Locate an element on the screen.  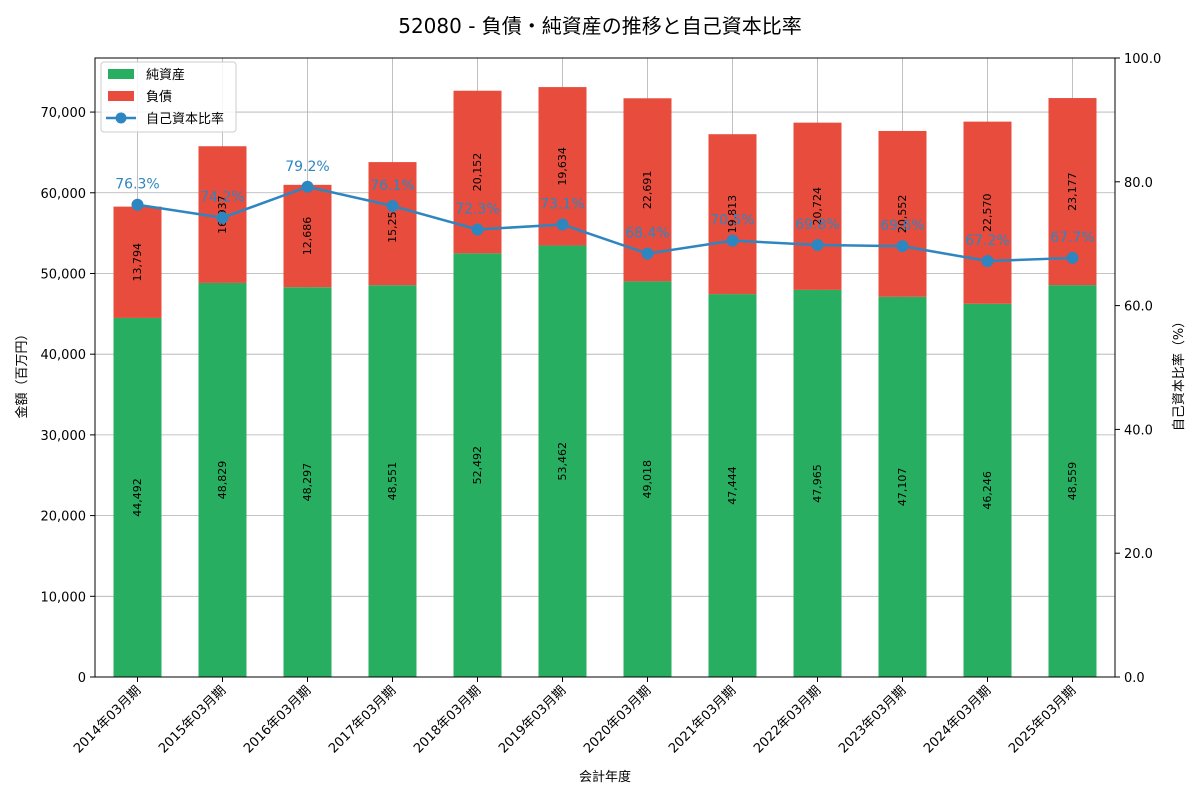
x-tick-label: 2017年03月期 is located at coordinates (362, 719).